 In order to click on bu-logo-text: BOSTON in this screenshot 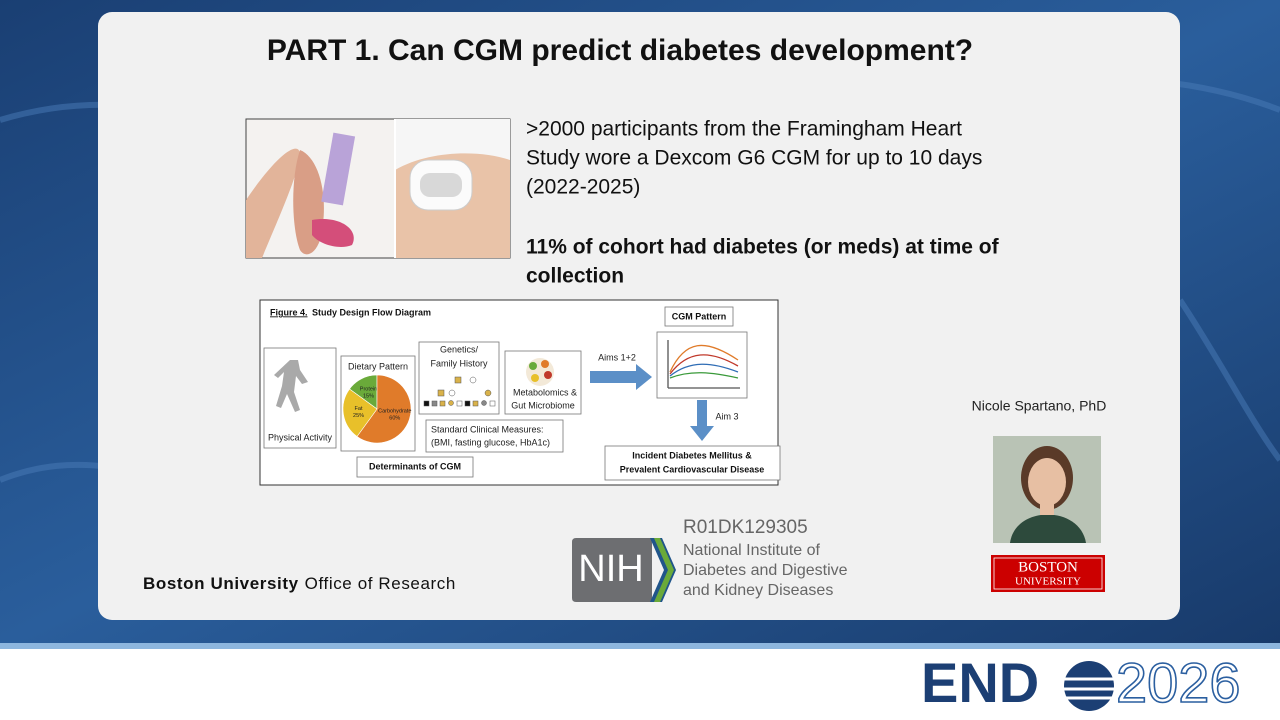, I will do `click(1048, 567)`.